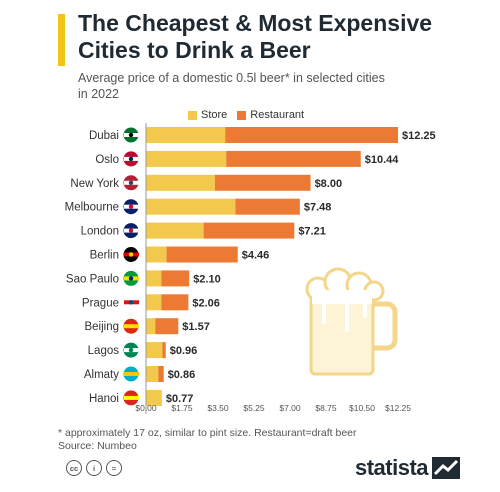 This screenshot has height=492, width=500. Describe the element at coordinates (104, 256) in the screenshot. I see `category-label-berlin: Berlin` at that location.